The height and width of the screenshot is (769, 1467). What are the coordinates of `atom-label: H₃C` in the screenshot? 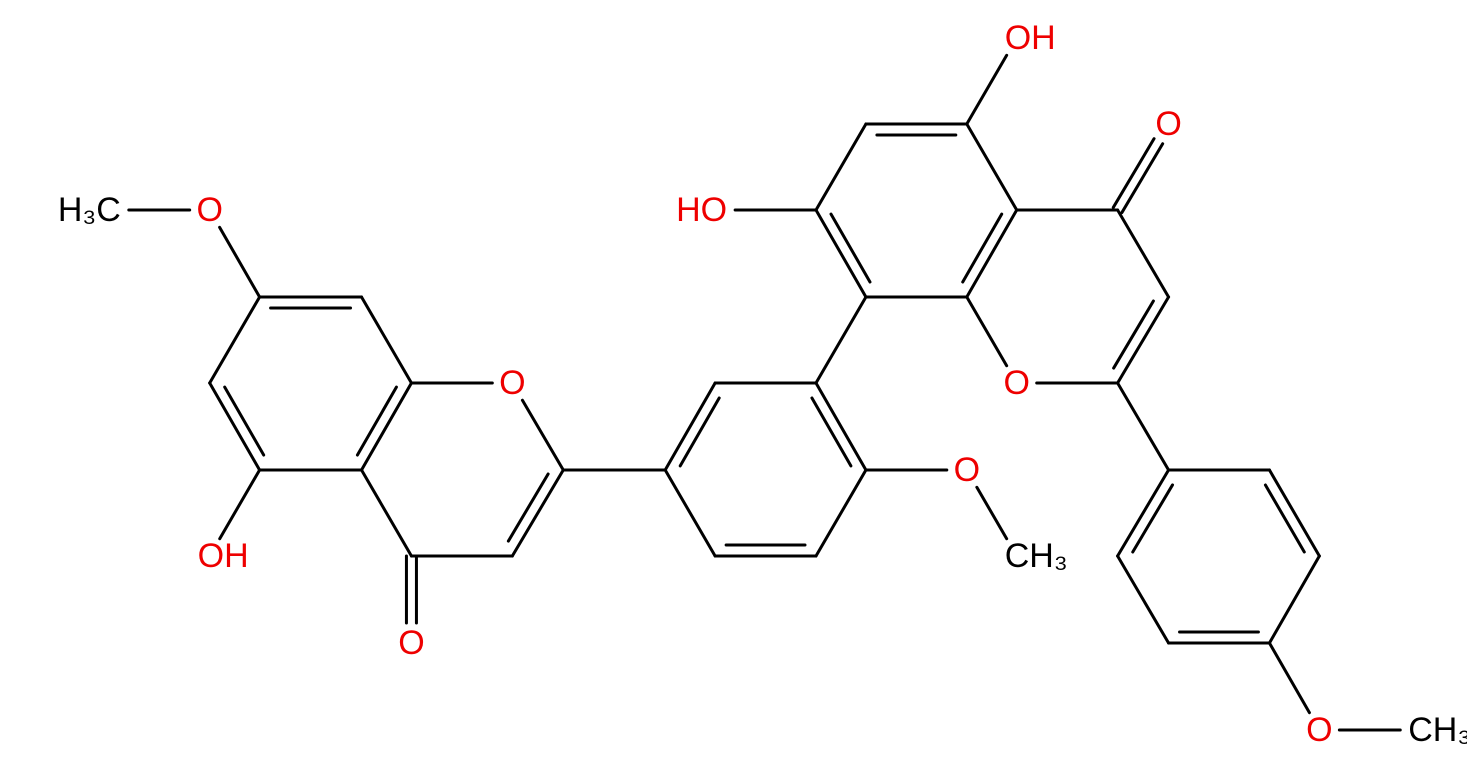 It's located at (89, 210).